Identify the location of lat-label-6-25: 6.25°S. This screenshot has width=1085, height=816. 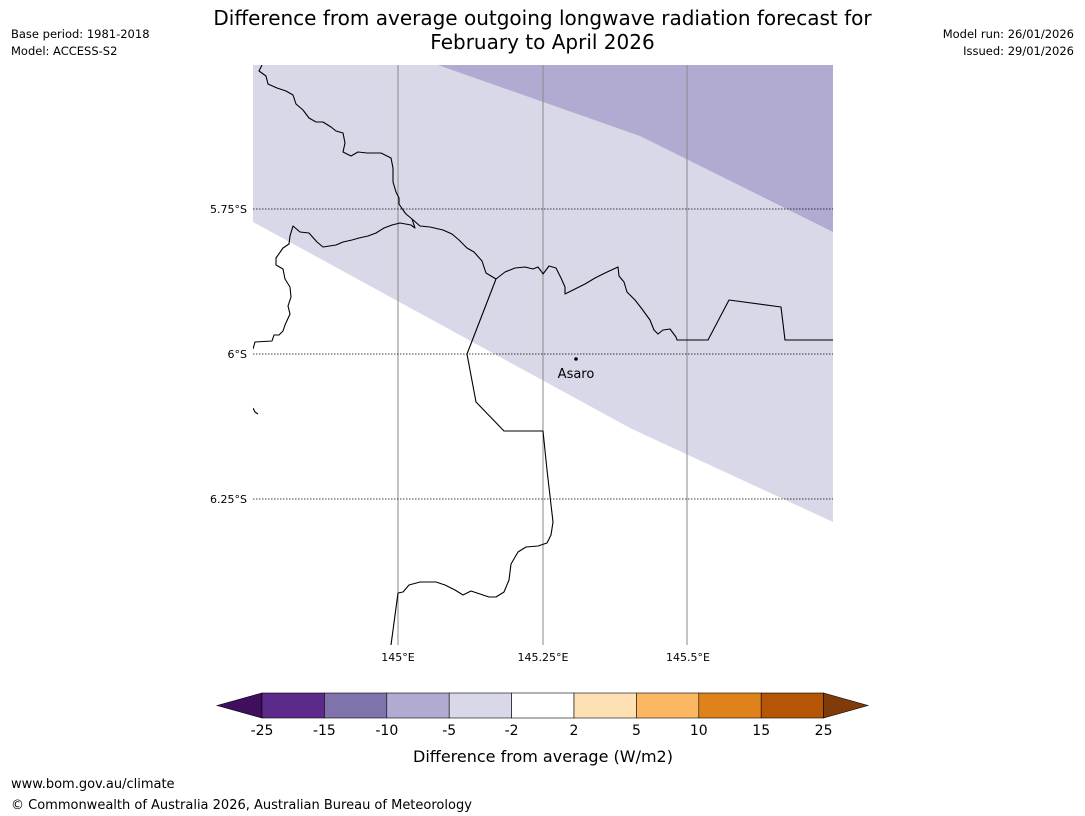
(228, 499).